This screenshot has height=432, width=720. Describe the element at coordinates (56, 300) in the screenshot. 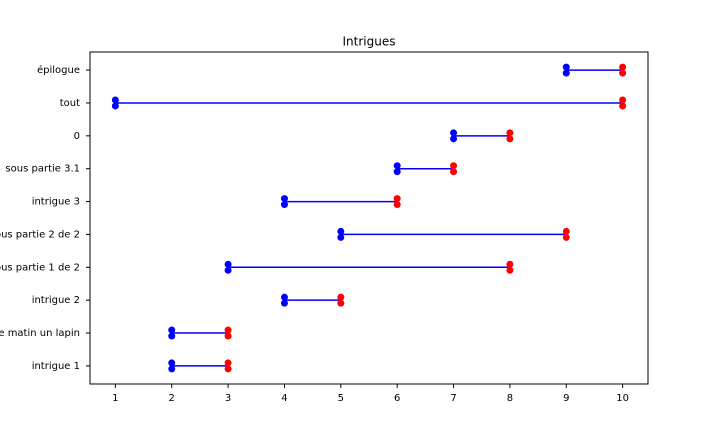

I see `y-tick-label: intrigue 2` at that location.